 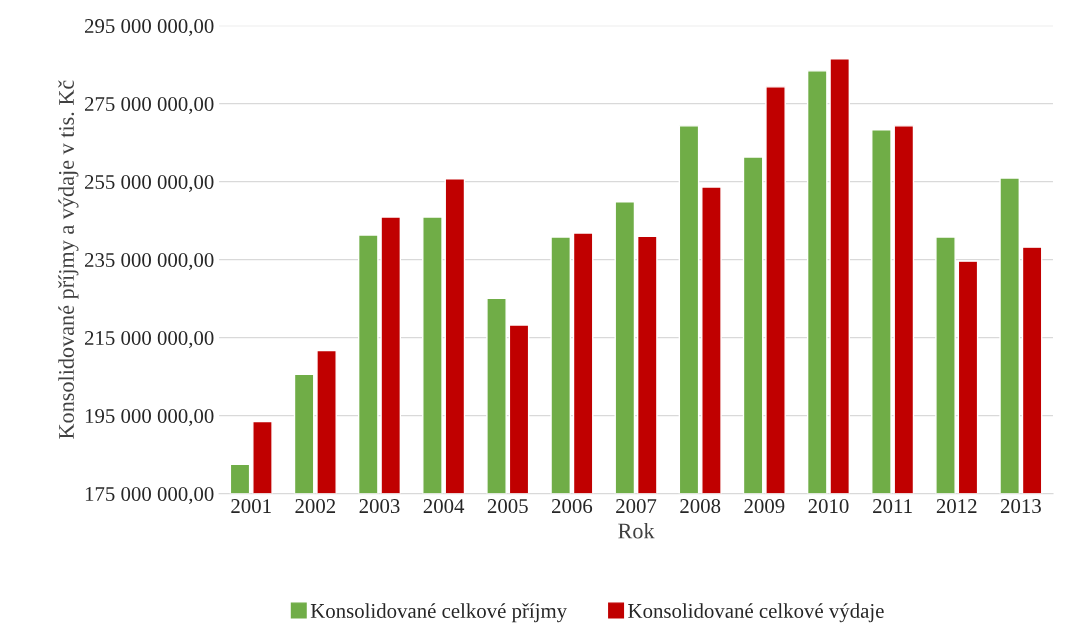 I want to click on x-tick-label: 2007, so click(x=636, y=506).